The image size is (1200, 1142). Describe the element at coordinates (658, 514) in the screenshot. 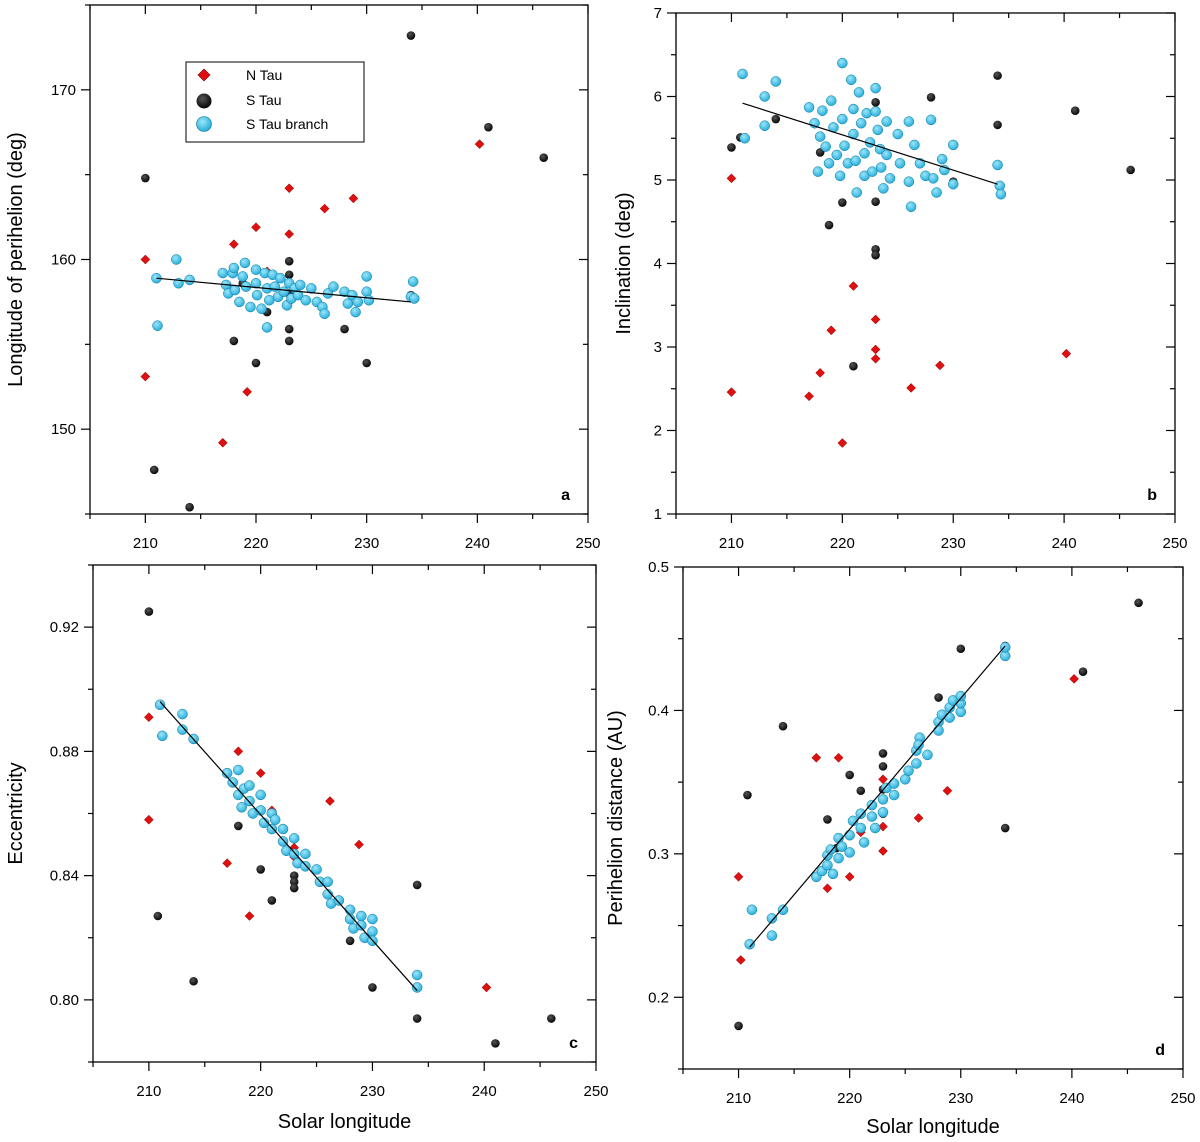

I see `y-tick-label: 1` at that location.